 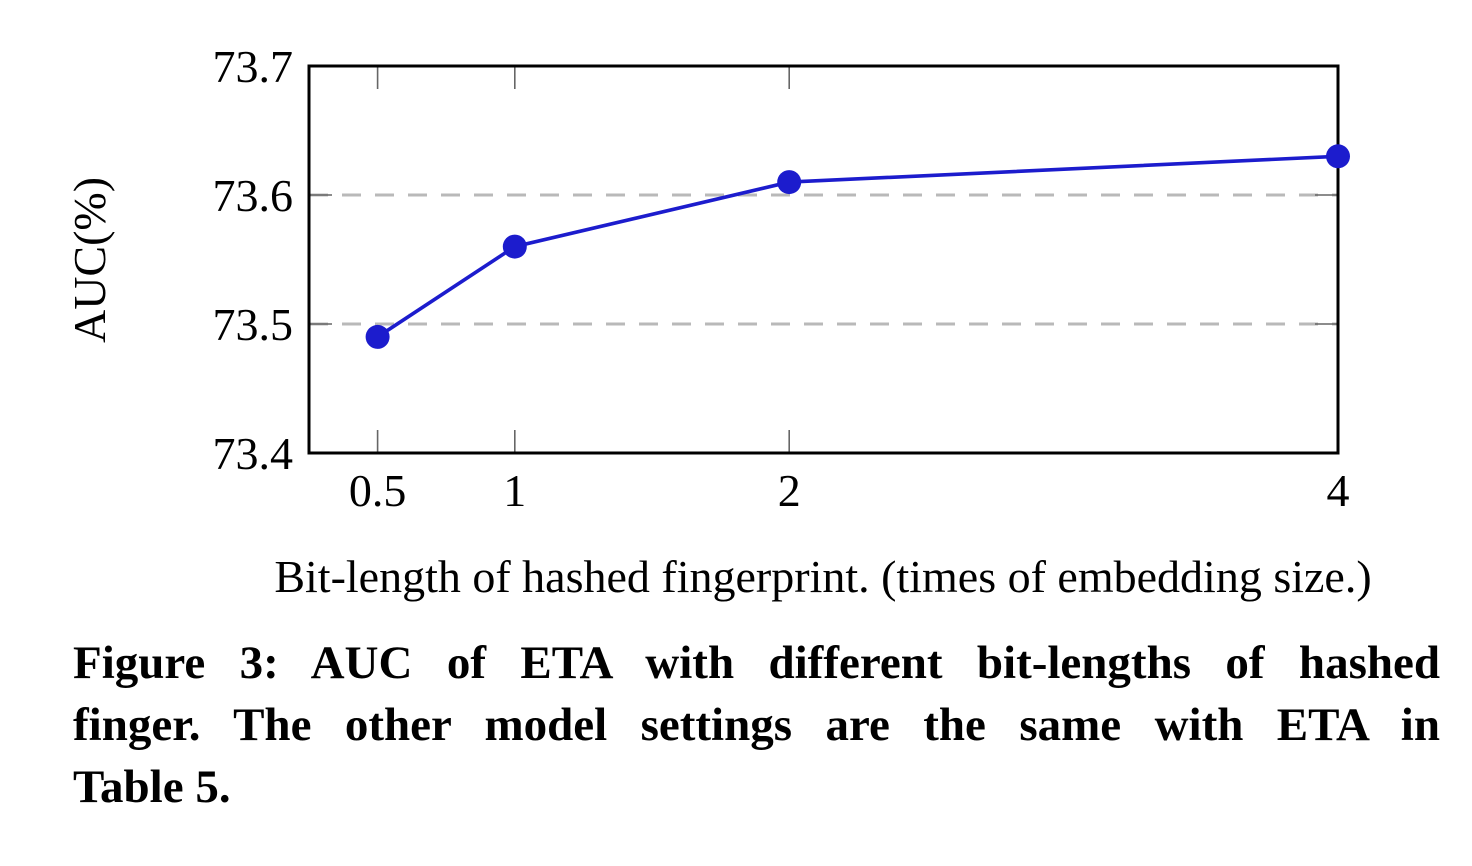 What do you see at coordinates (857, 246) in the screenshot?
I see `data-line` at bounding box center [857, 246].